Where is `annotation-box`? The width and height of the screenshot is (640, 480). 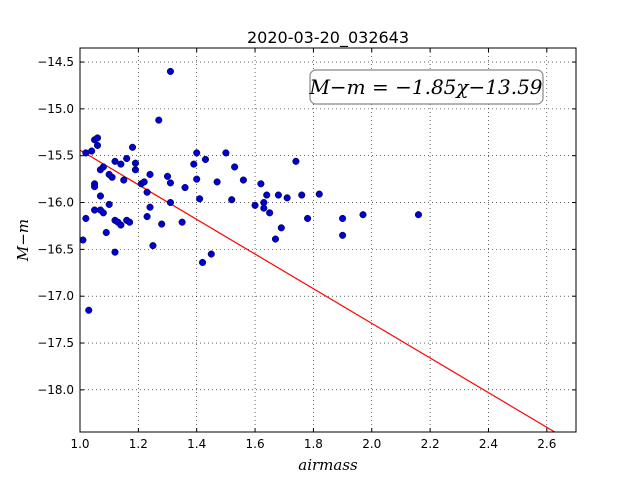 annotation-box is located at coordinates (426, 87).